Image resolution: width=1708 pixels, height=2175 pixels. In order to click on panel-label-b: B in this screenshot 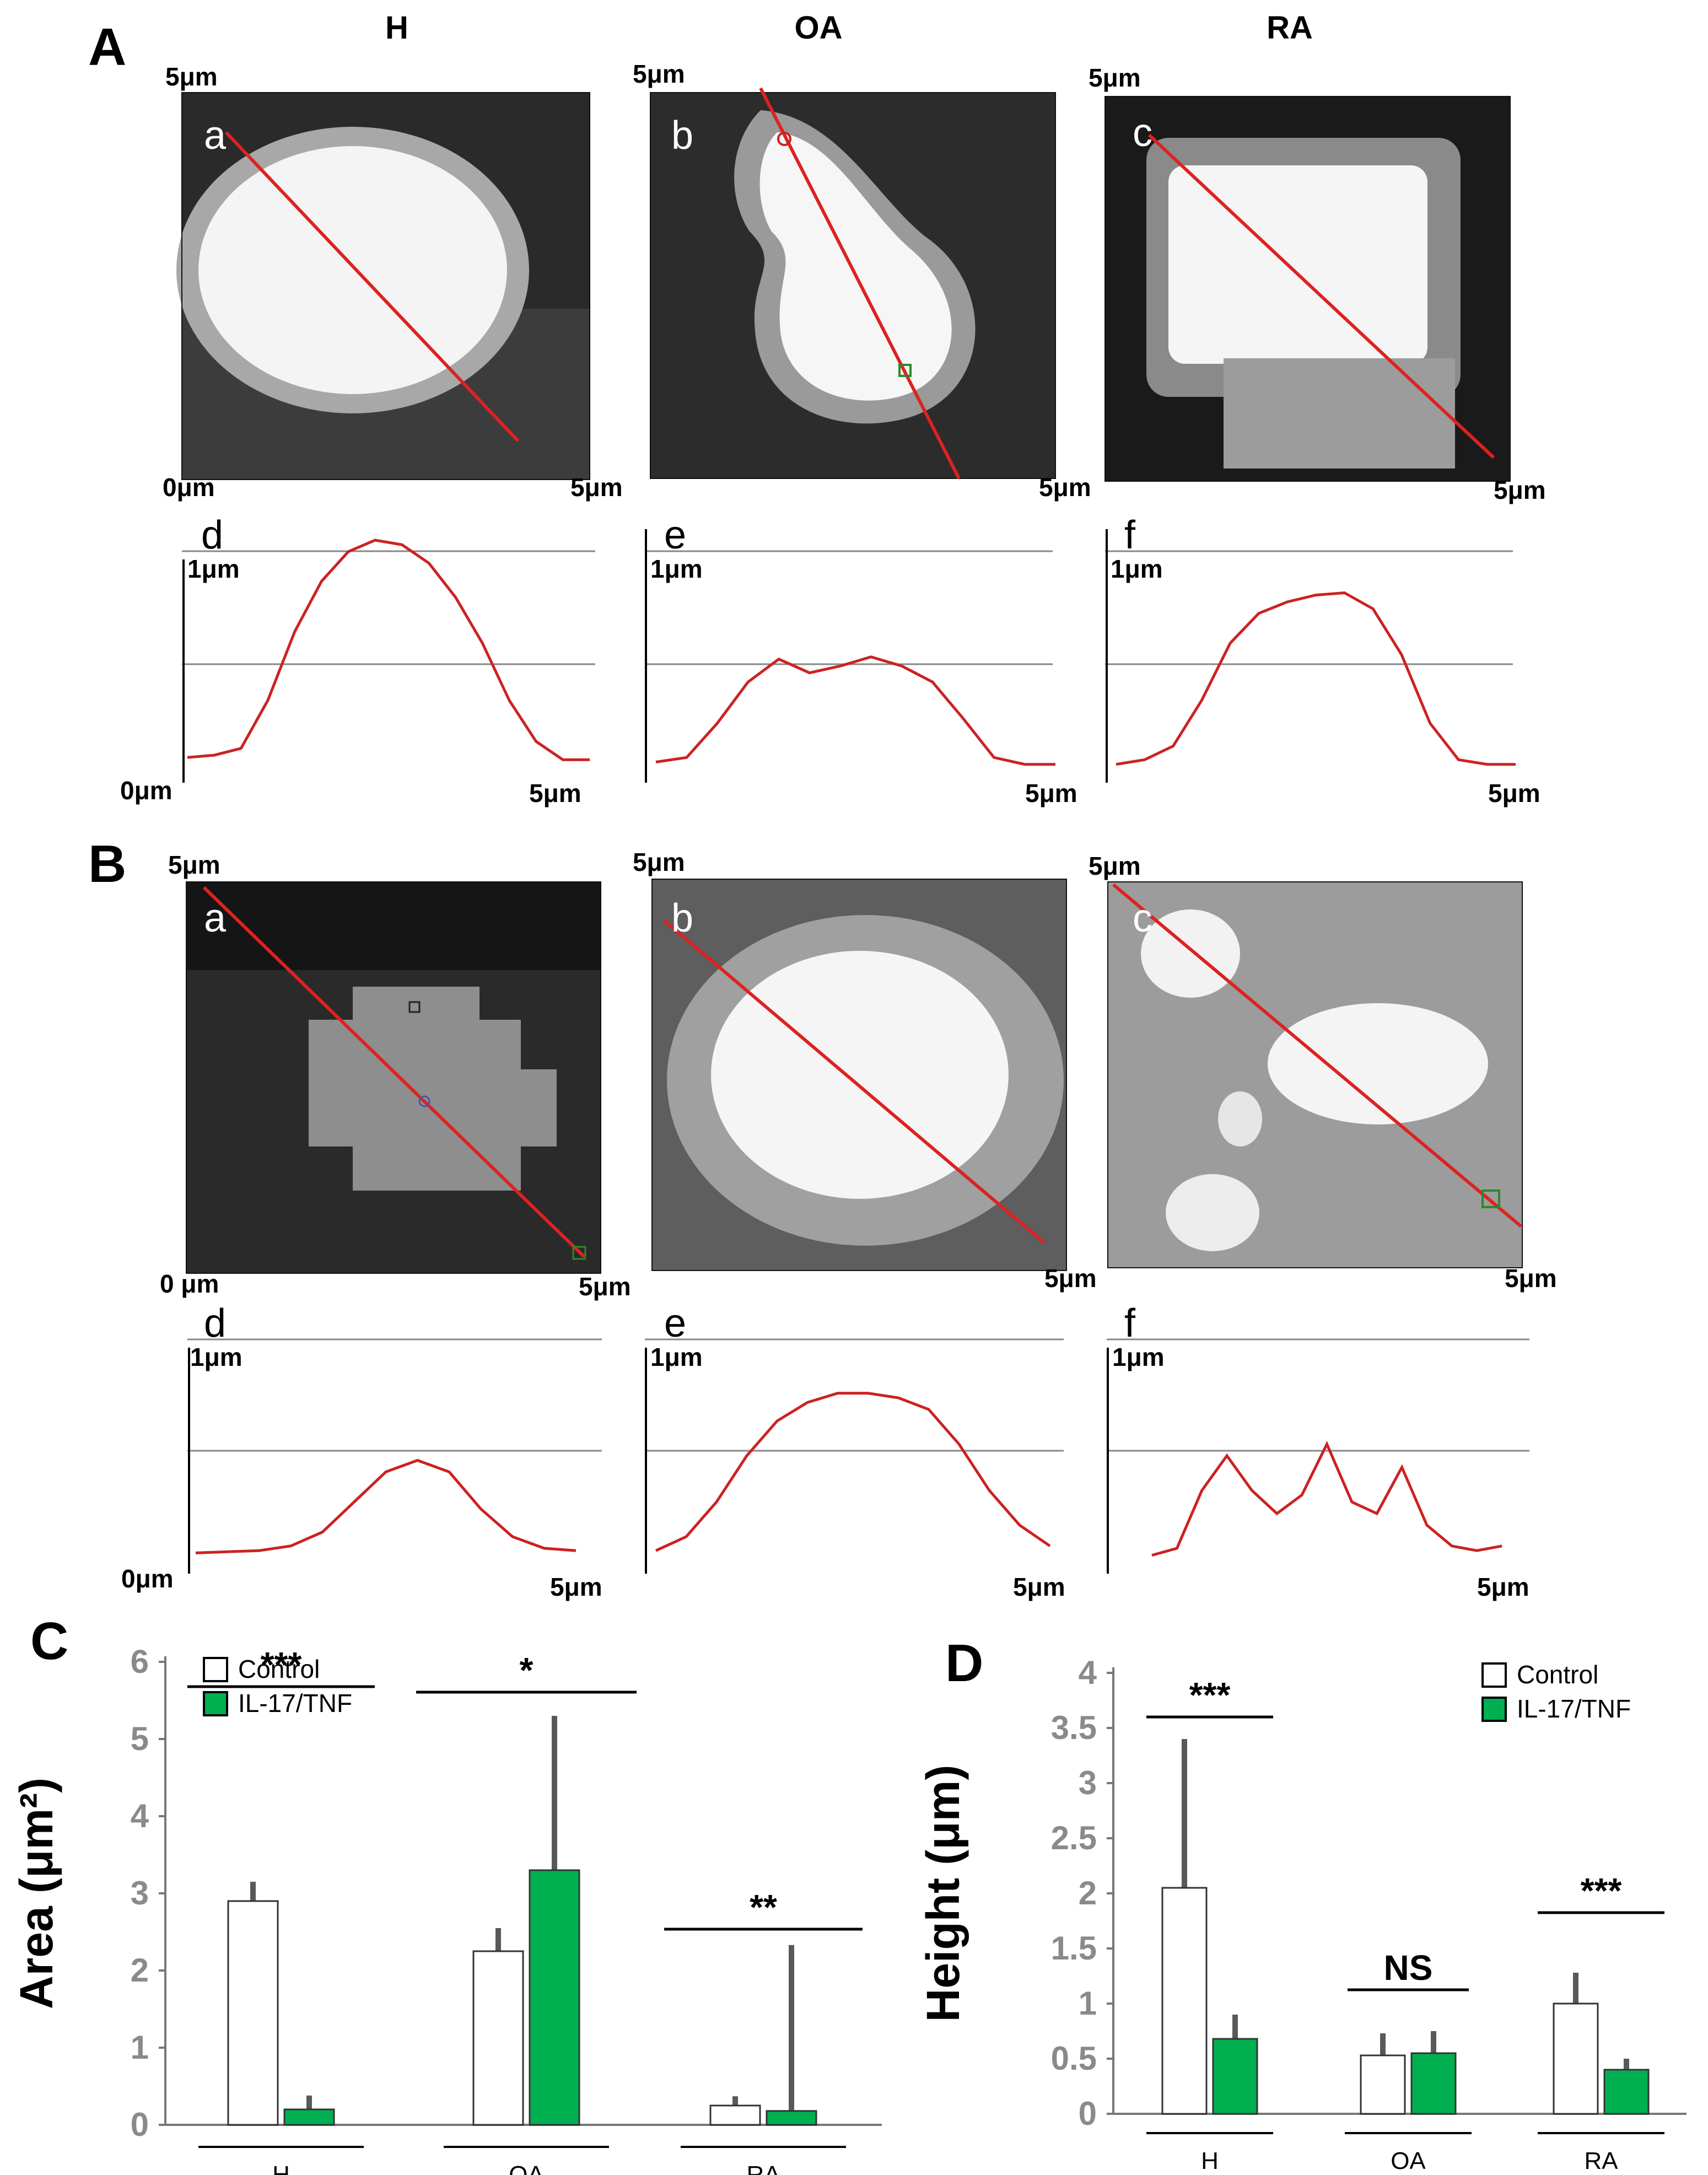, I will do `click(107, 864)`.